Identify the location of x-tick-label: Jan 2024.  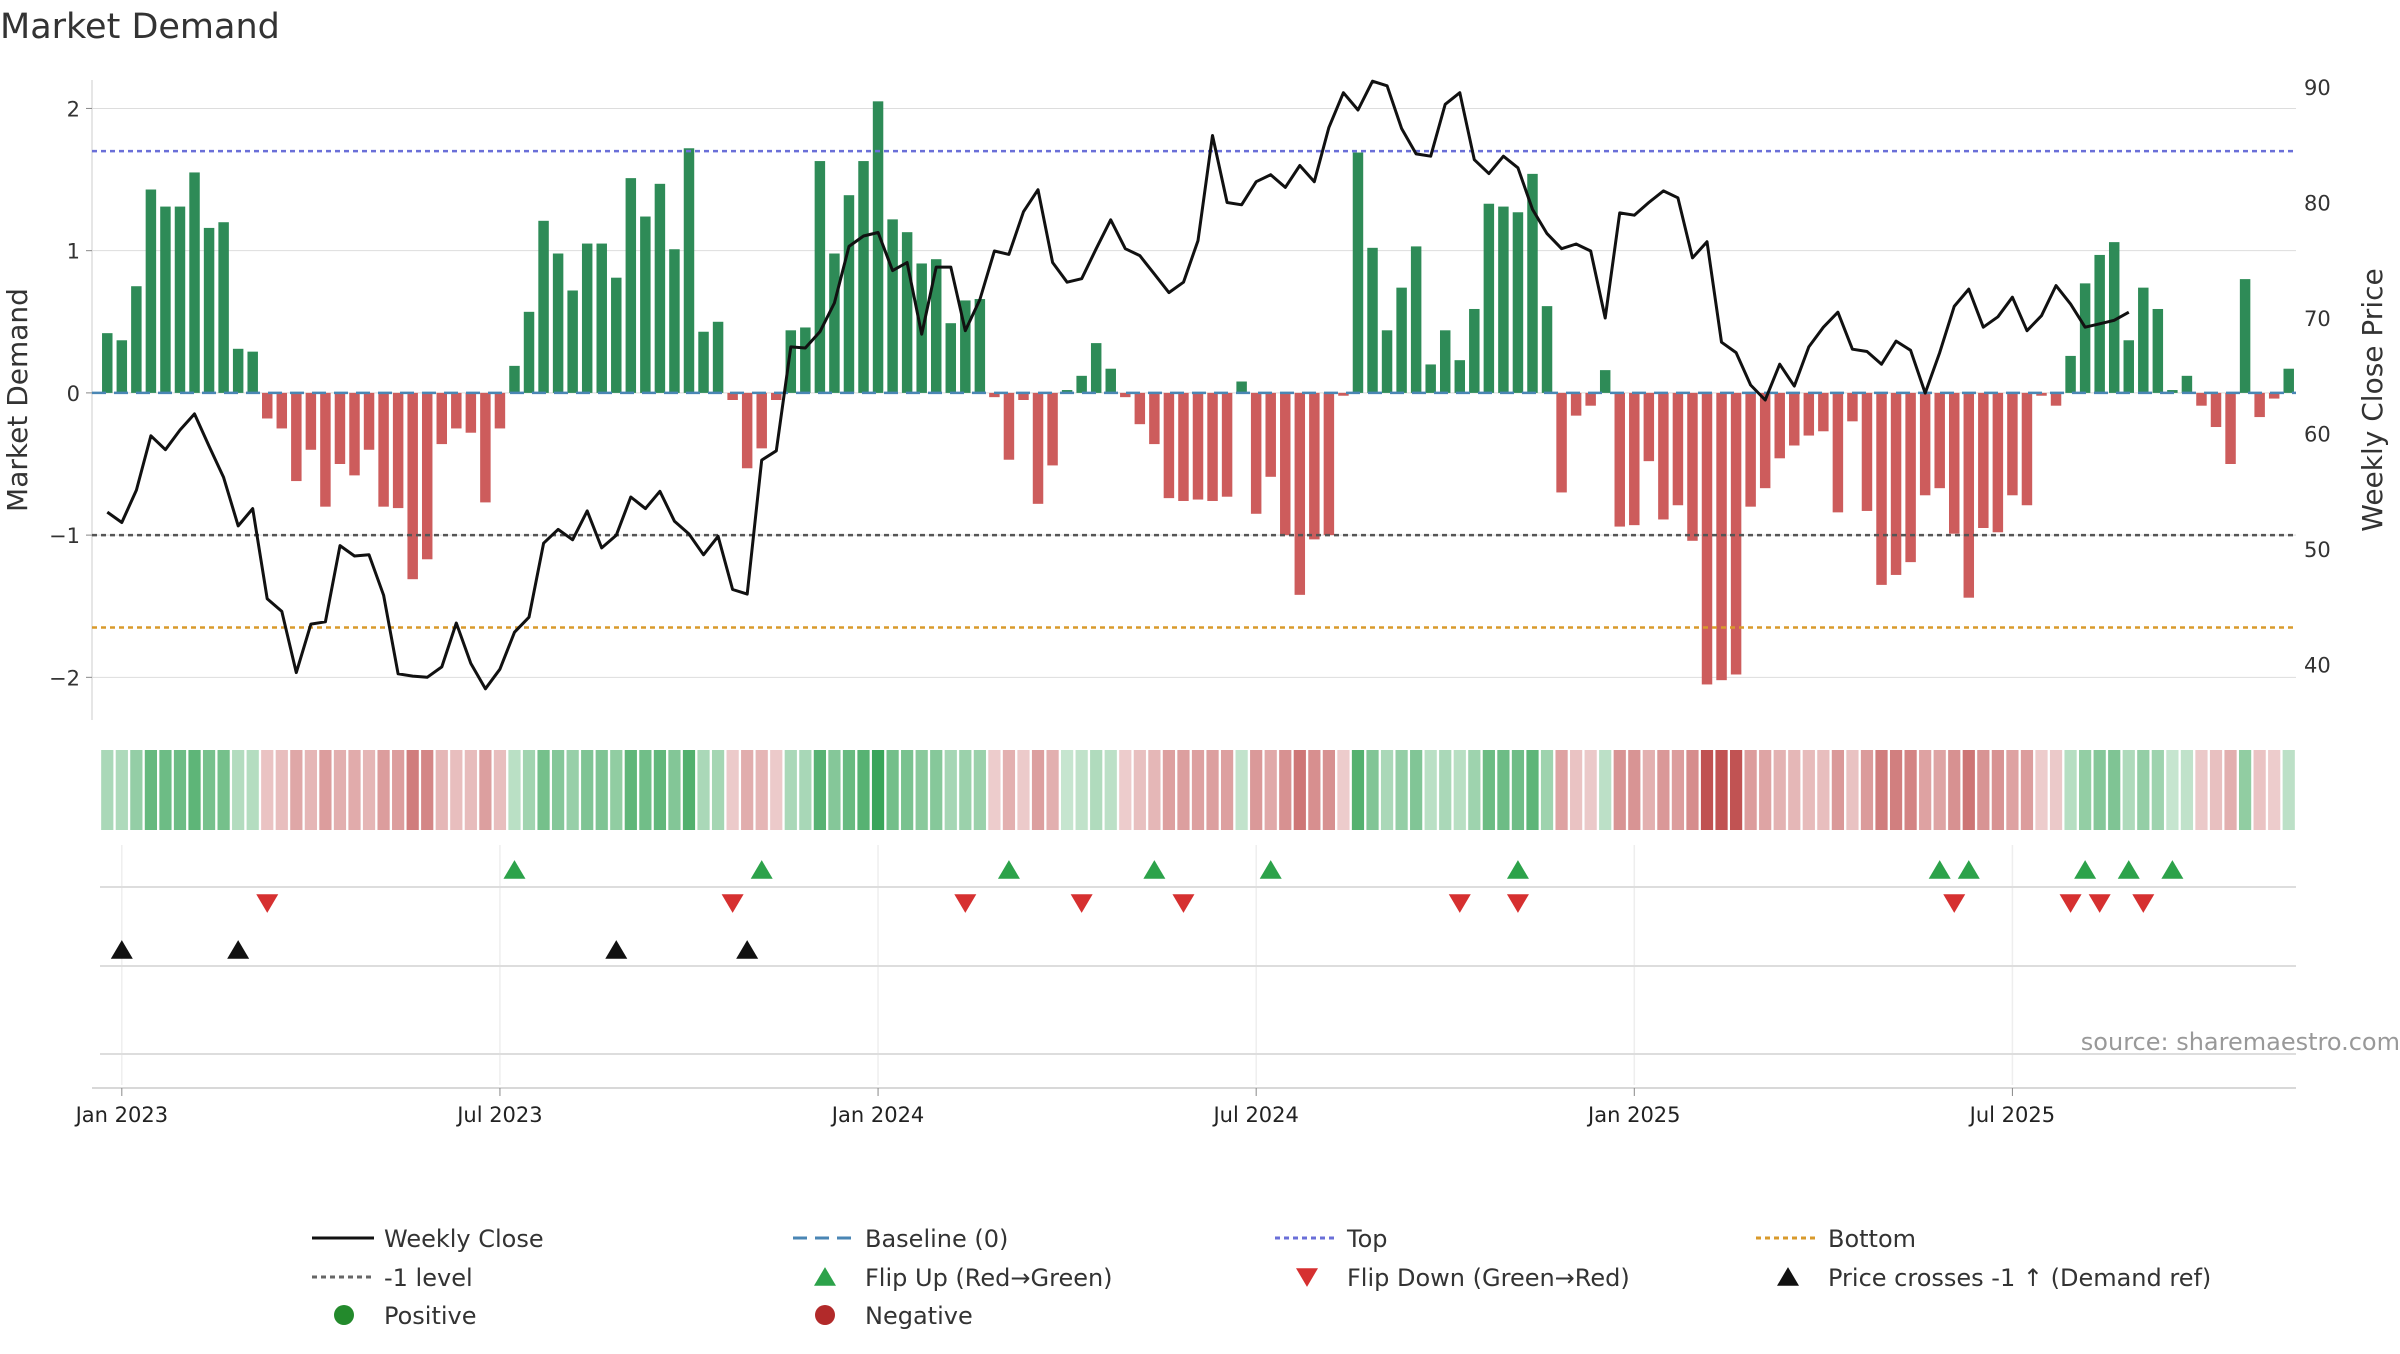
(877, 1115).